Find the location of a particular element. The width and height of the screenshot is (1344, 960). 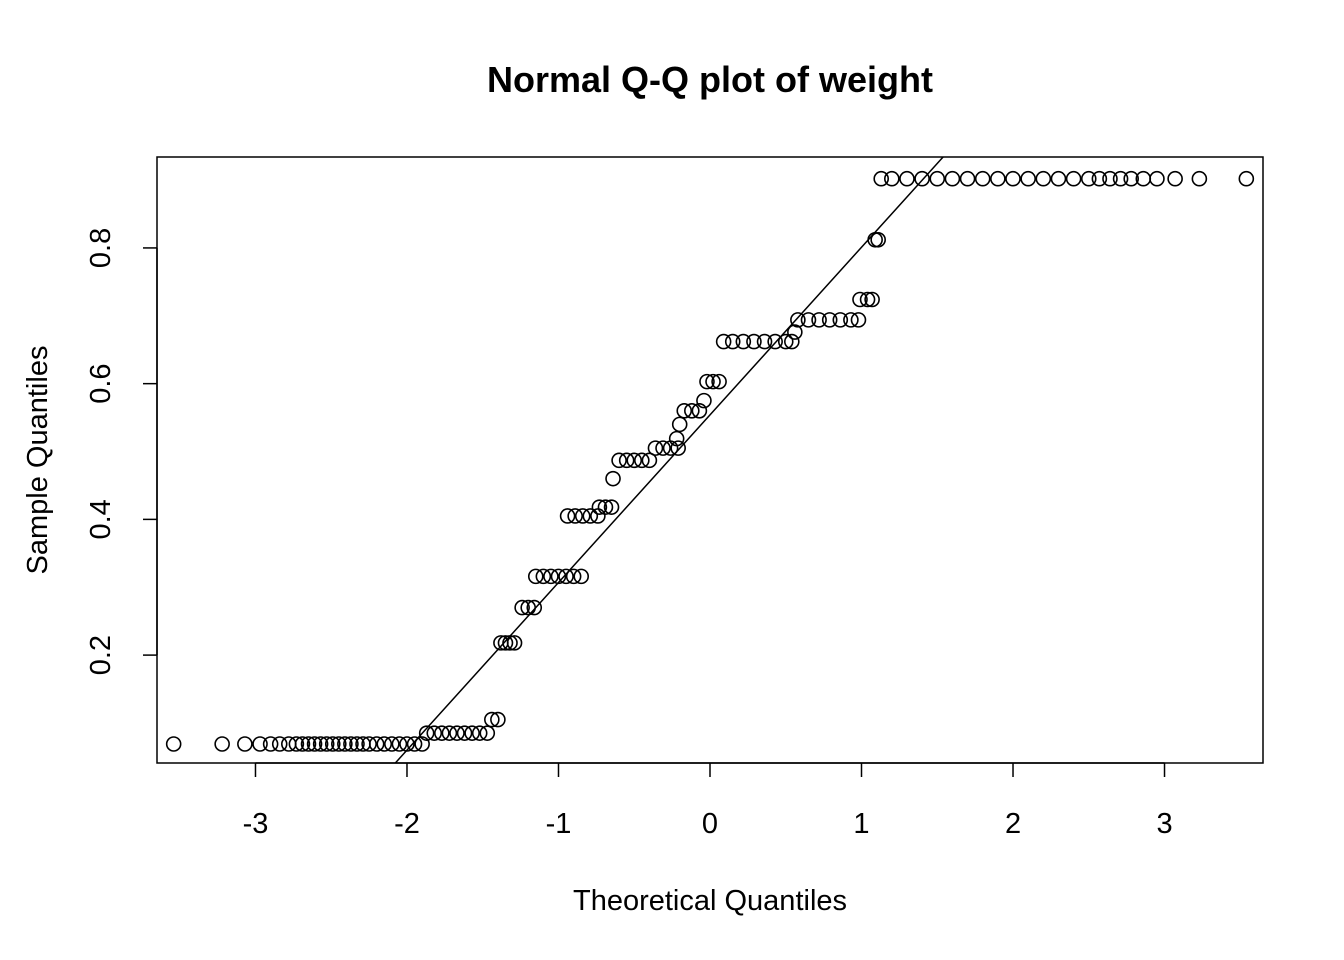

x-tick-label: -2 is located at coordinates (407, 824).